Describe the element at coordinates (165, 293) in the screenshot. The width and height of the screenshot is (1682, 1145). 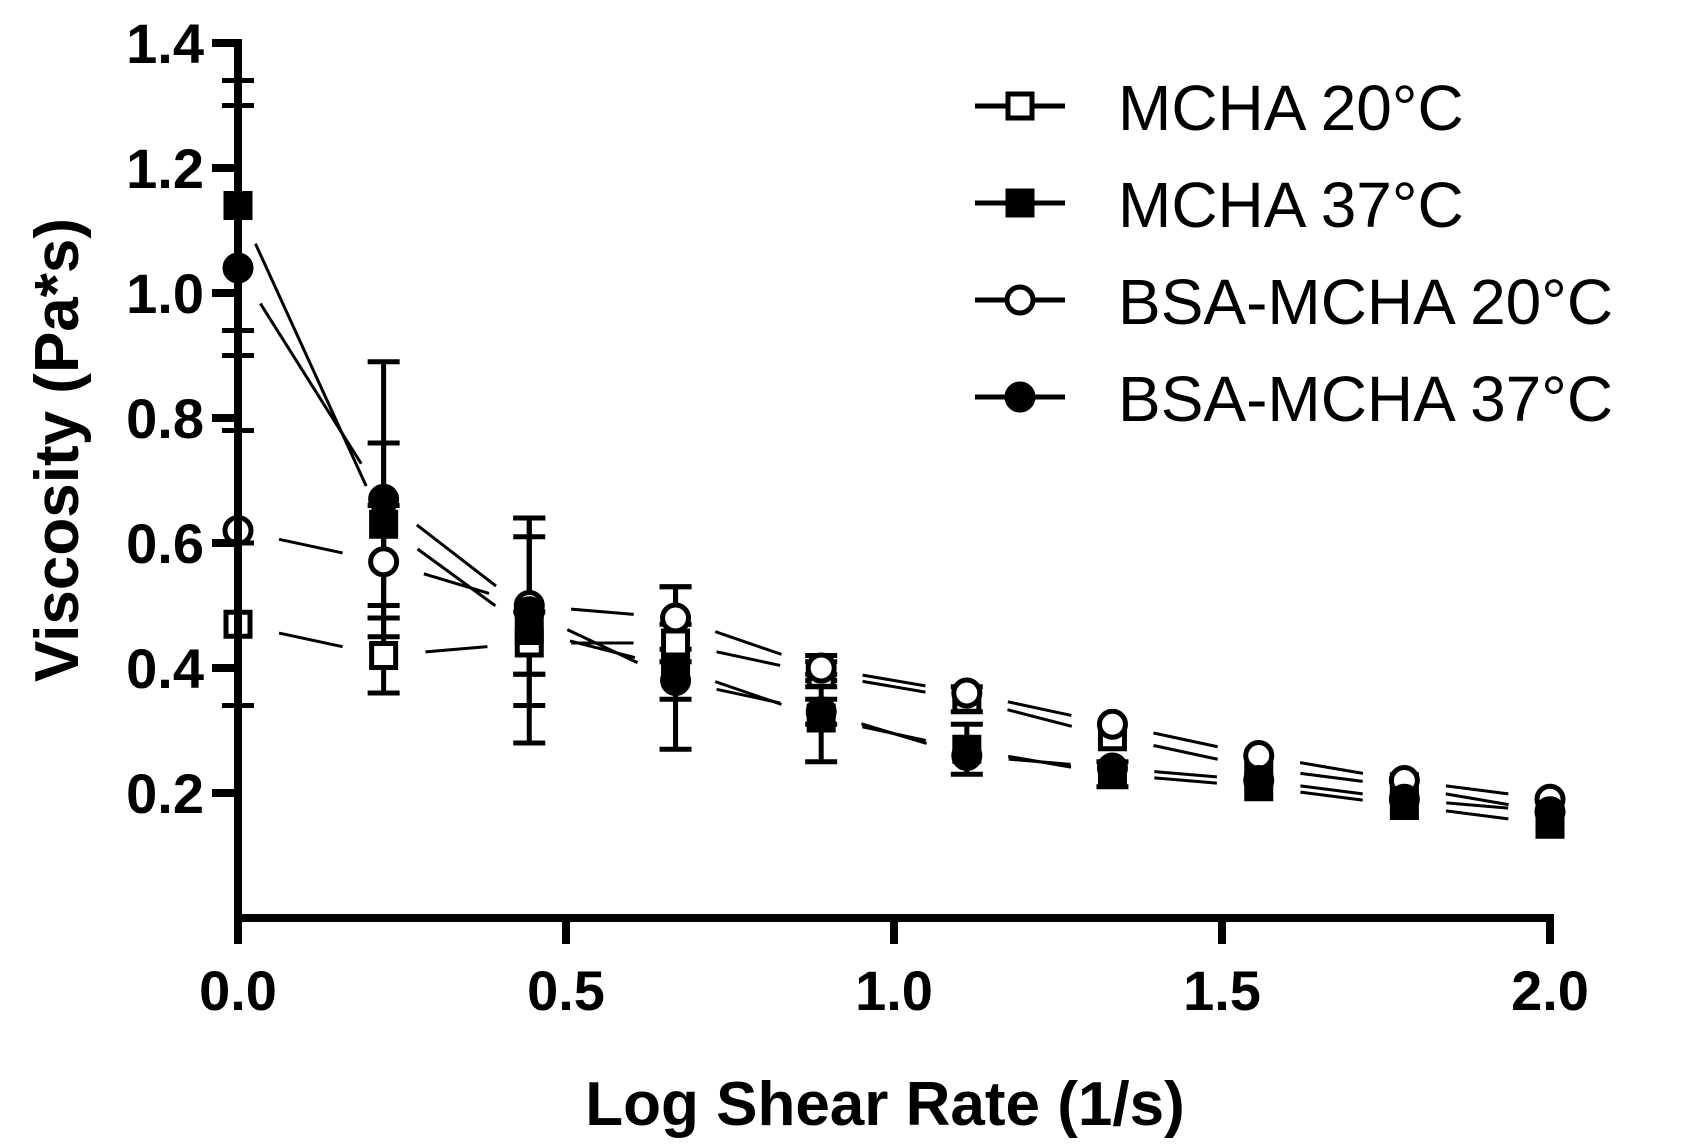
I see `y-tick-label: 1.0` at that location.